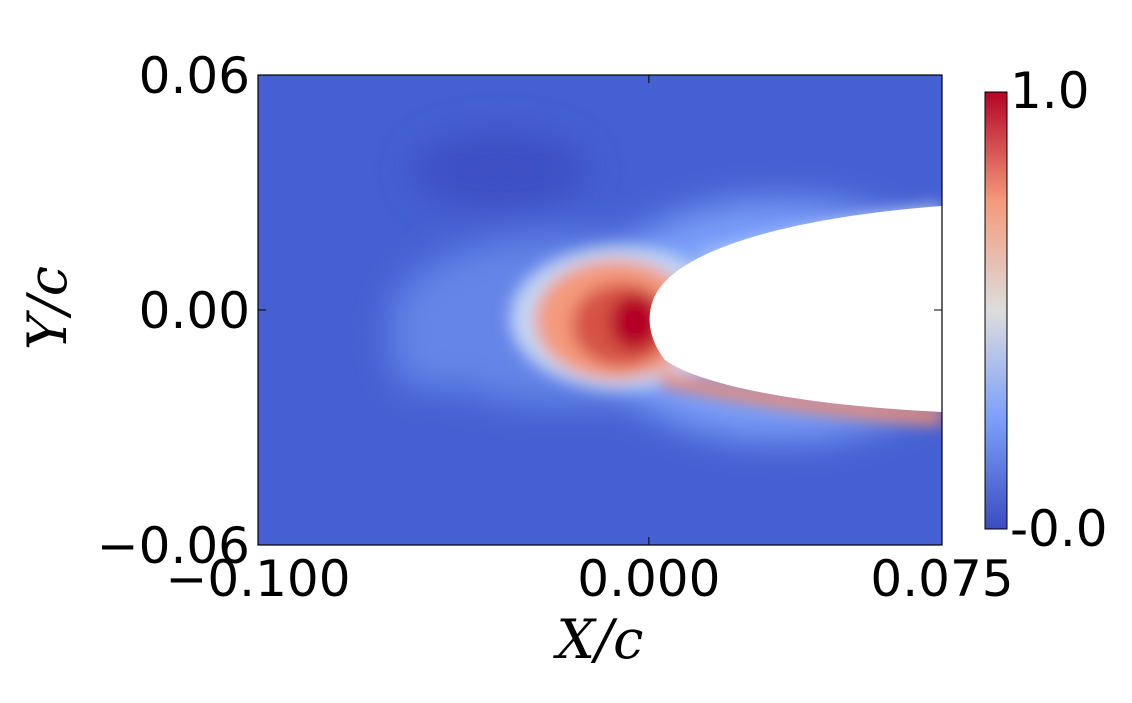 This screenshot has width=1132, height=703. Describe the element at coordinates (648, 579) in the screenshot. I see `x-tick-label: 0.000` at that location.